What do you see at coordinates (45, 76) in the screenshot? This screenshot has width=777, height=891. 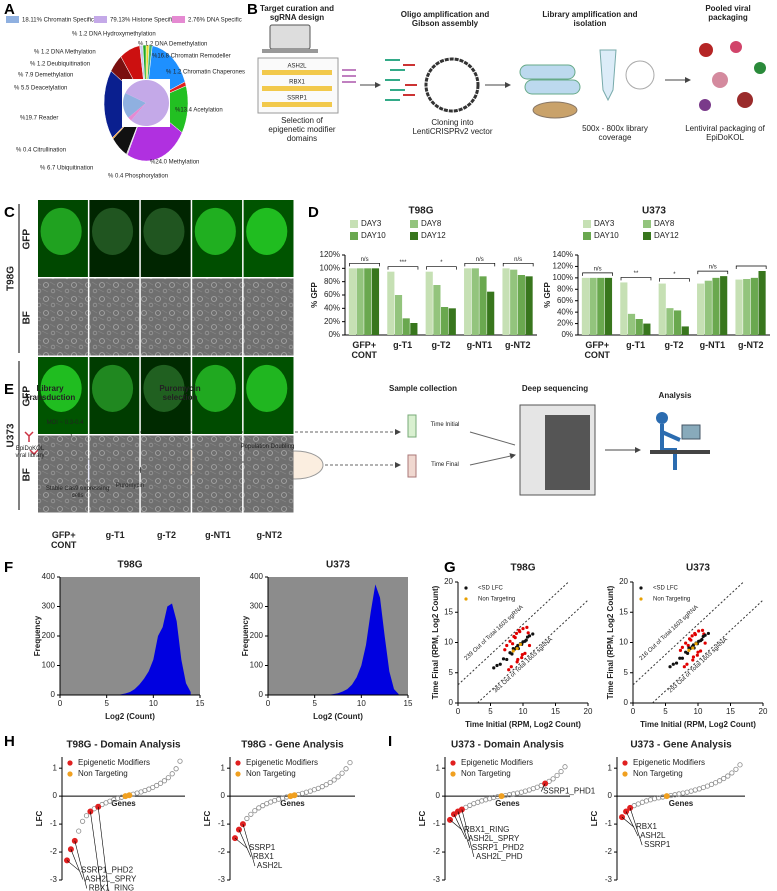 I see `slice-label: % 7.9 Demethylation` at bounding box center [45, 76].